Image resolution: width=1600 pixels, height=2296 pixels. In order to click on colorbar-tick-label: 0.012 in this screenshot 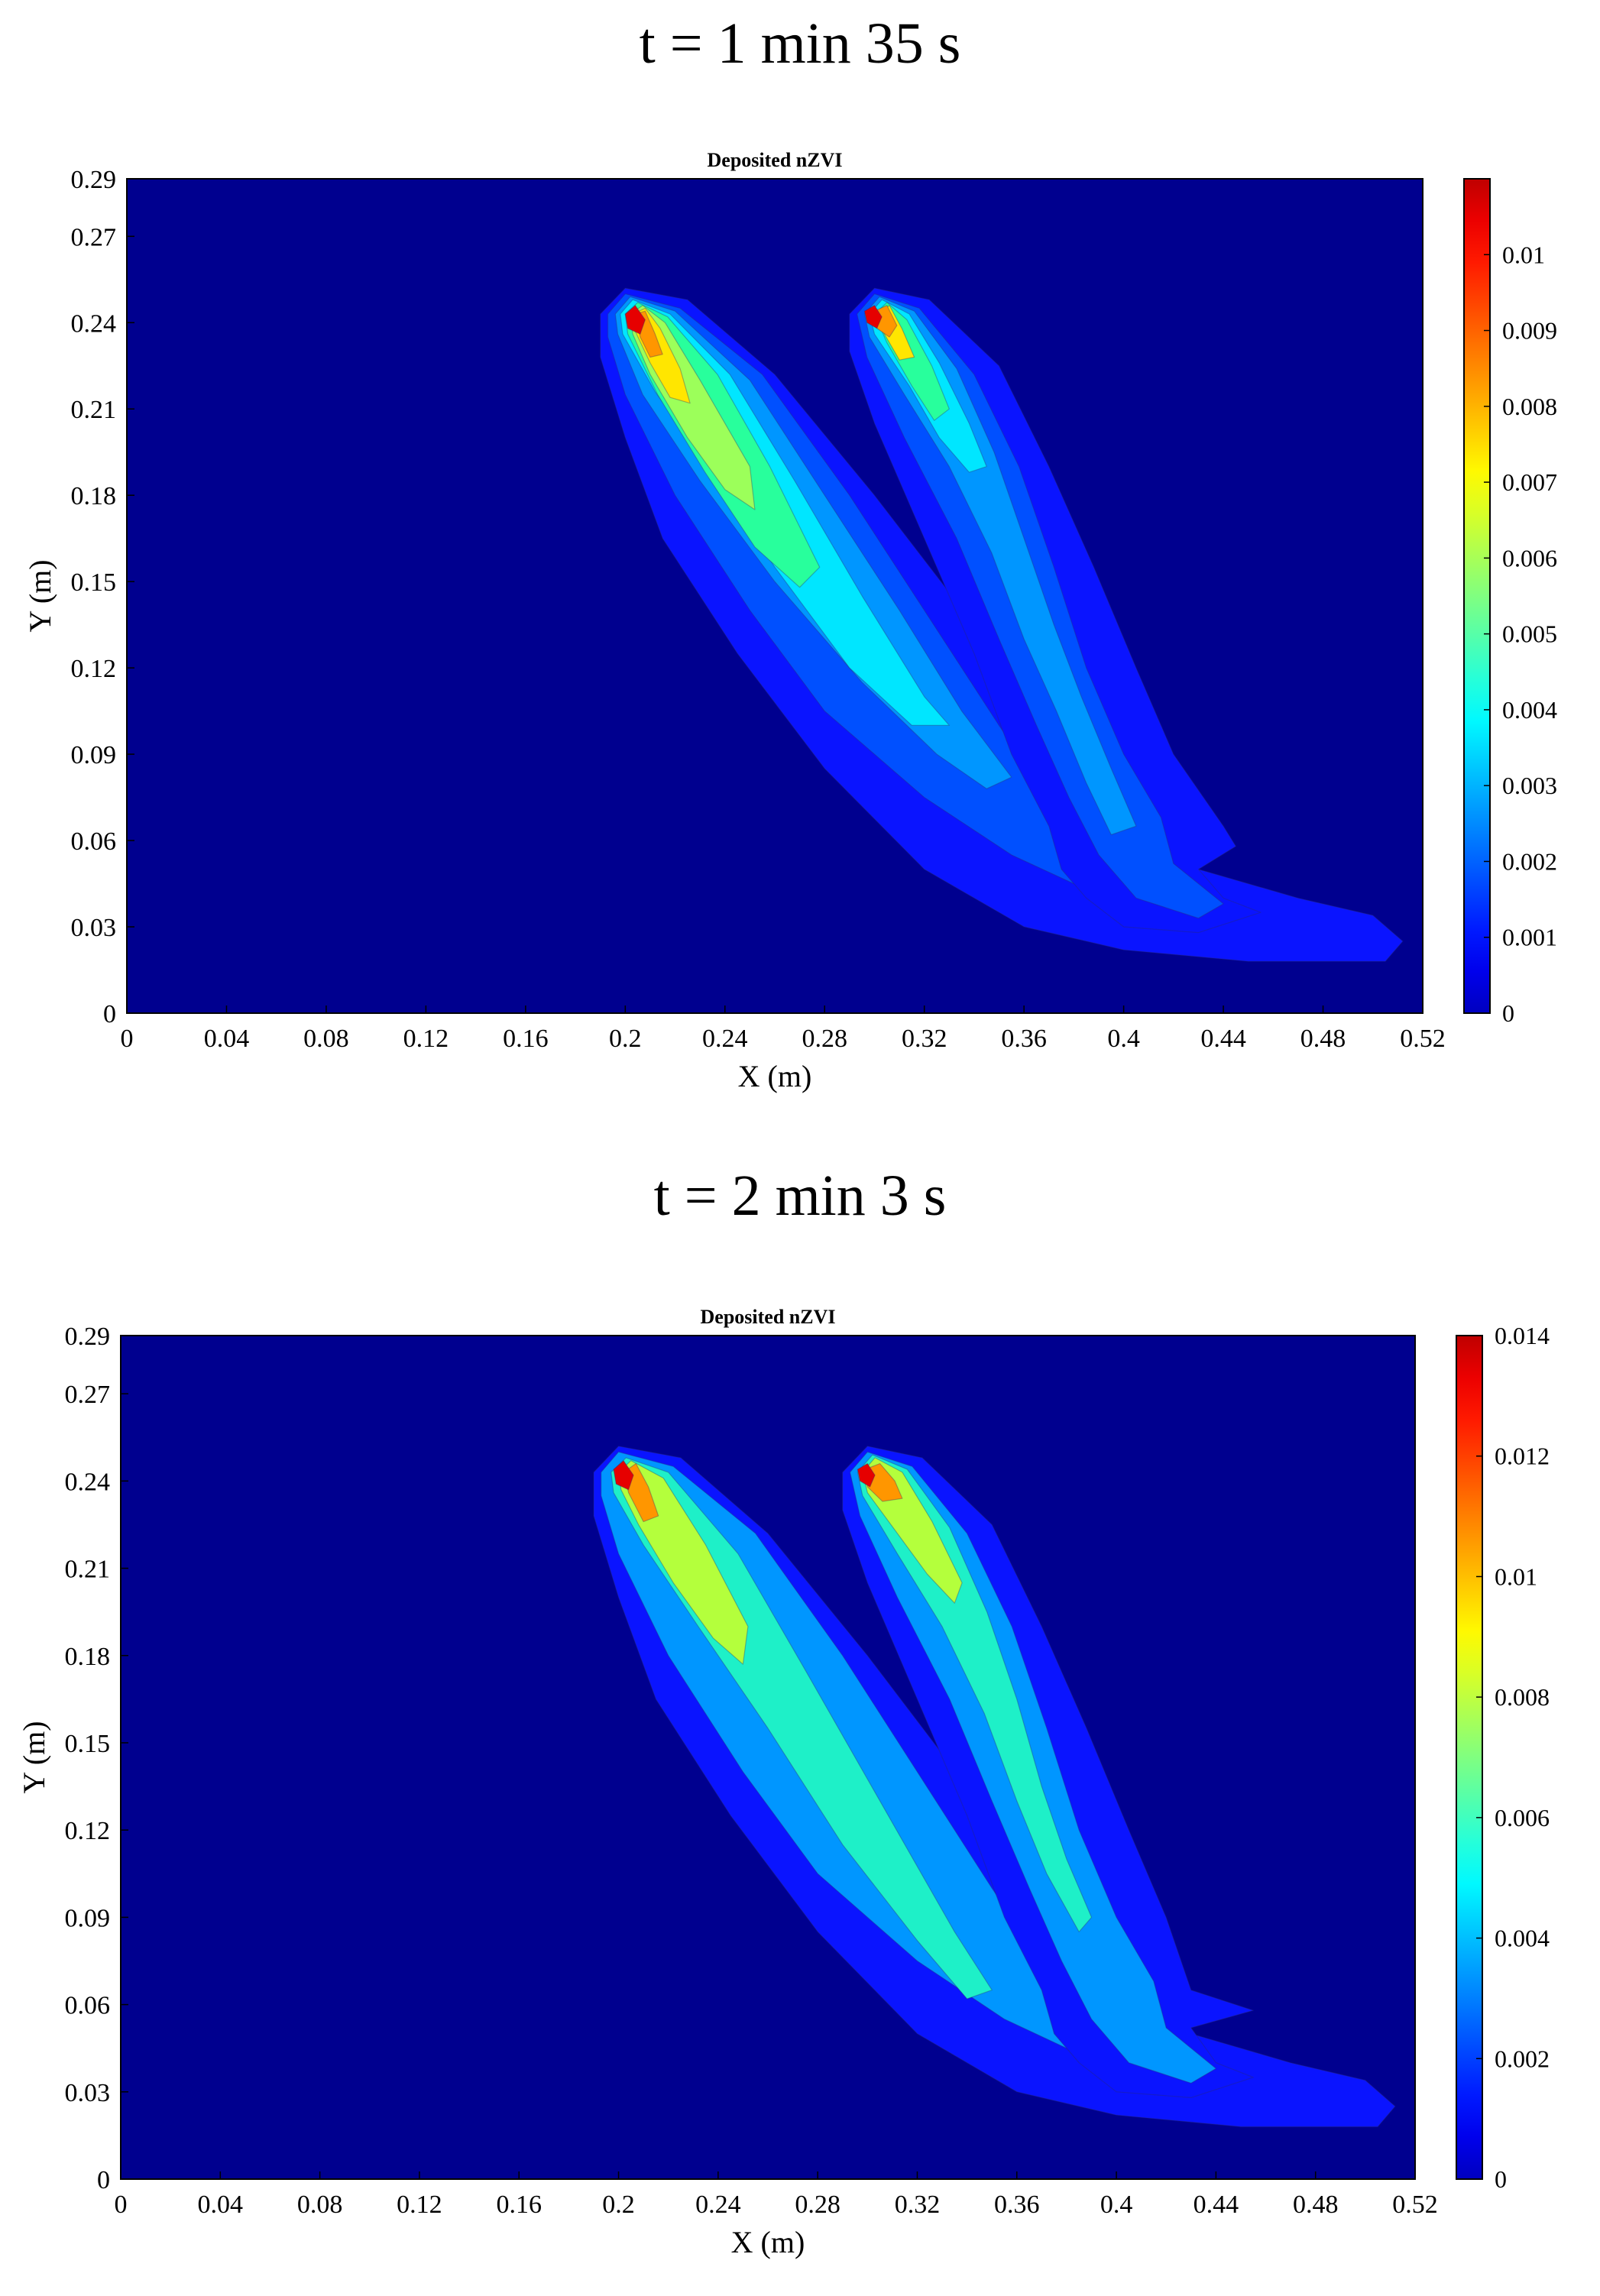, I will do `click(1522, 1456)`.